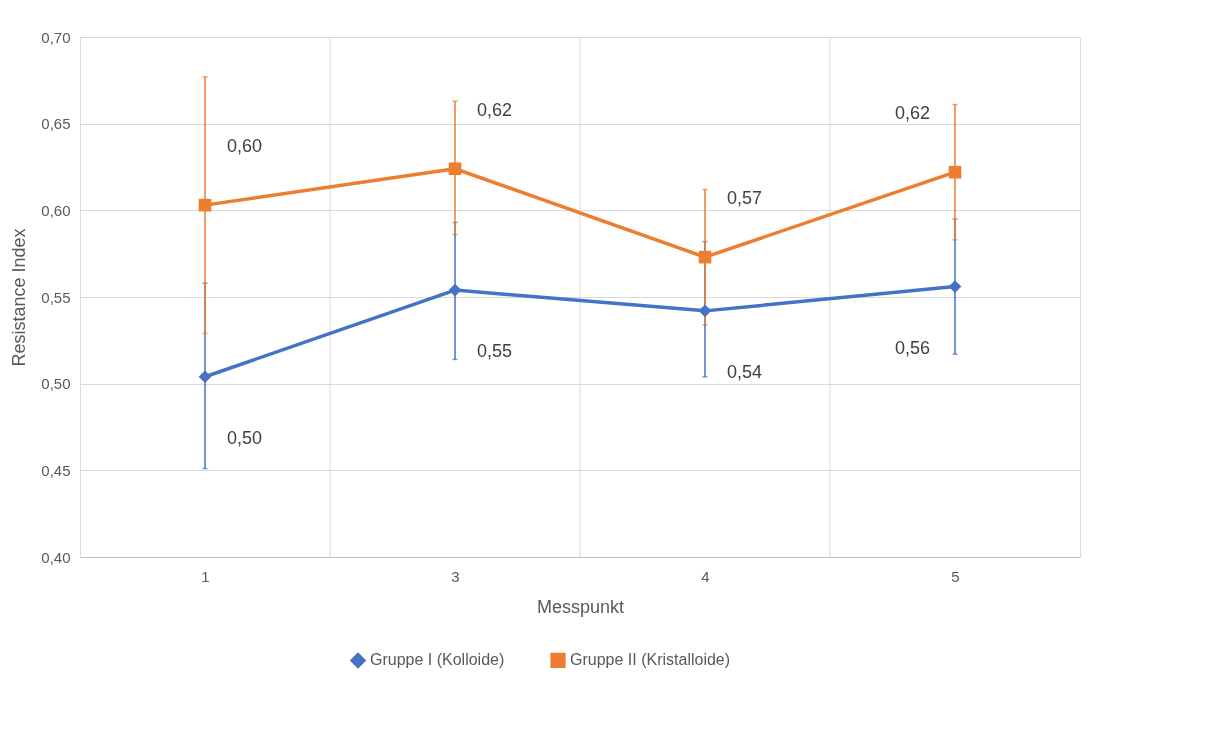 The height and width of the screenshot is (753, 1216). Describe the element at coordinates (56, 124) in the screenshot. I see `y-tick-label: 0,65` at that location.